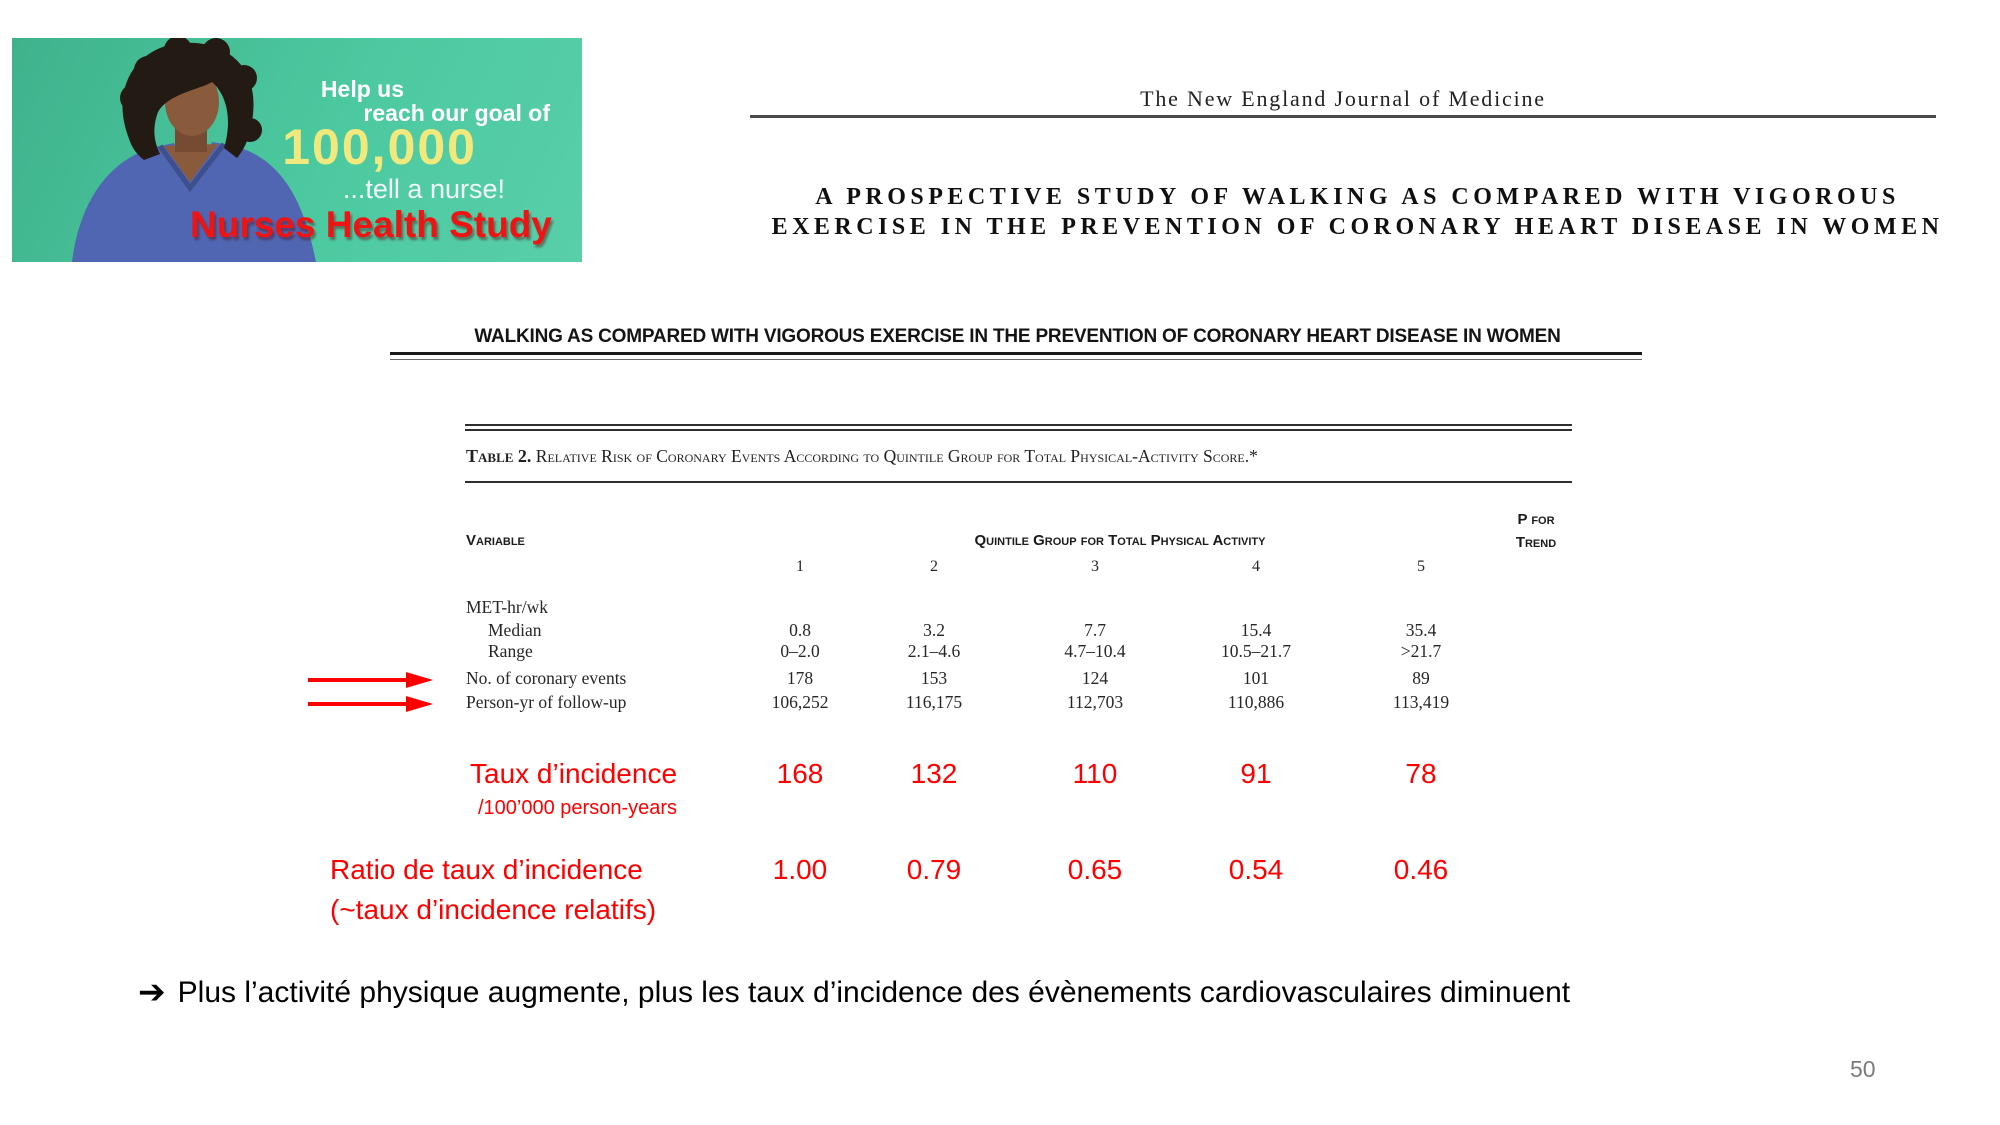  What do you see at coordinates (546, 702) in the screenshot?
I see `table-row-label: Person-yr of follow-up` at bounding box center [546, 702].